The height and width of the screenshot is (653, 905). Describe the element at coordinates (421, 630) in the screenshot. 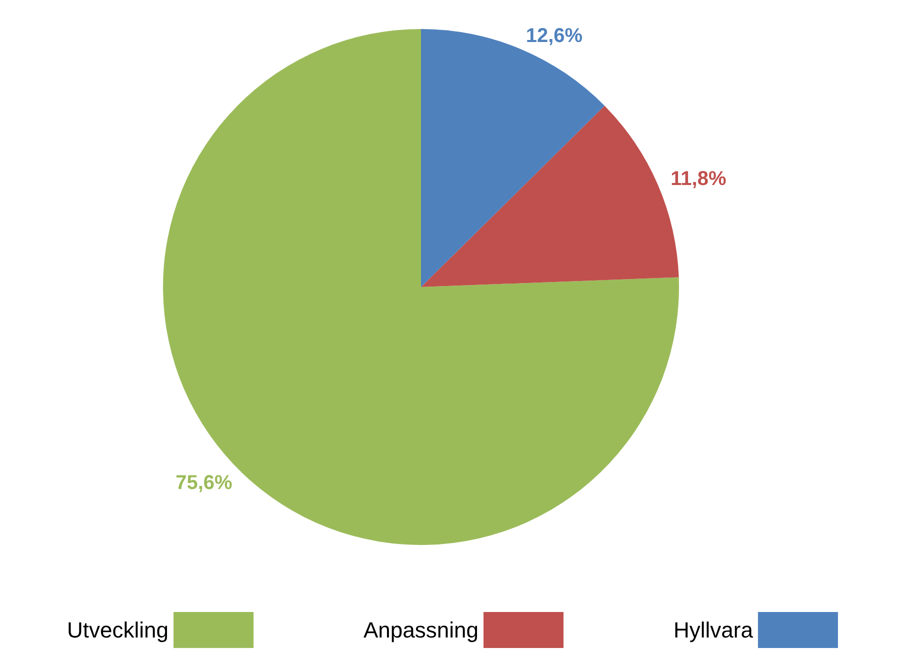

I see `legend-label: Anpassning` at that location.